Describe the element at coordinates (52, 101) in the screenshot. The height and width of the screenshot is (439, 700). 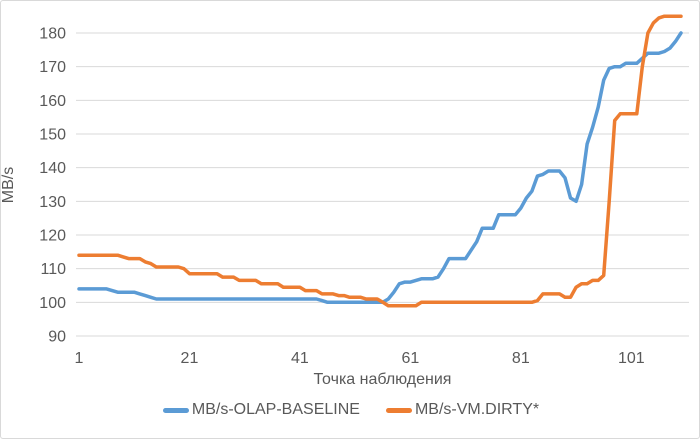
I see `y-tick-label-160: 160` at that location.